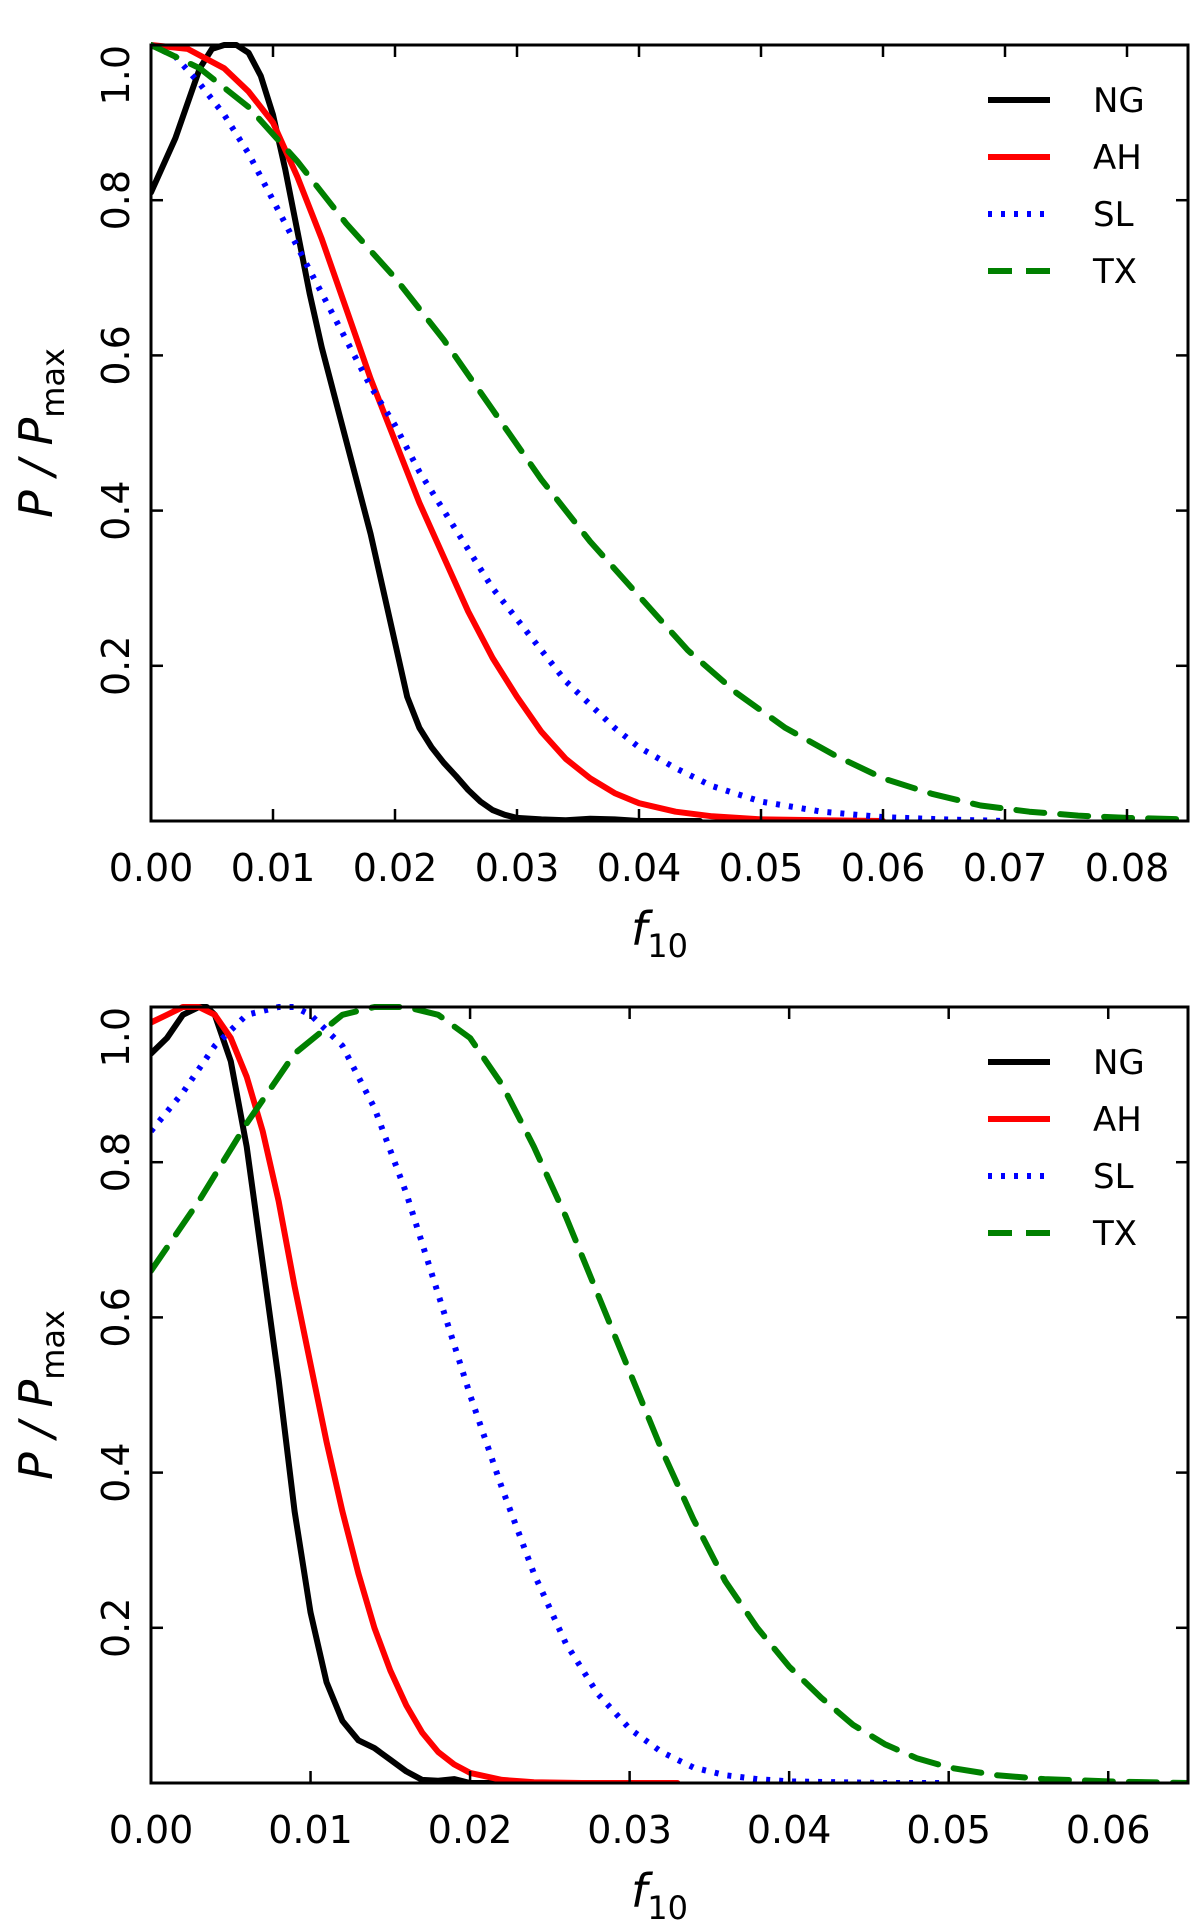 The width and height of the screenshot is (1200, 1920). What do you see at coordinates (1005, 868) in the screenshot?
I see `x-tick-label: 0.07` at bounding box center [1005, 868].